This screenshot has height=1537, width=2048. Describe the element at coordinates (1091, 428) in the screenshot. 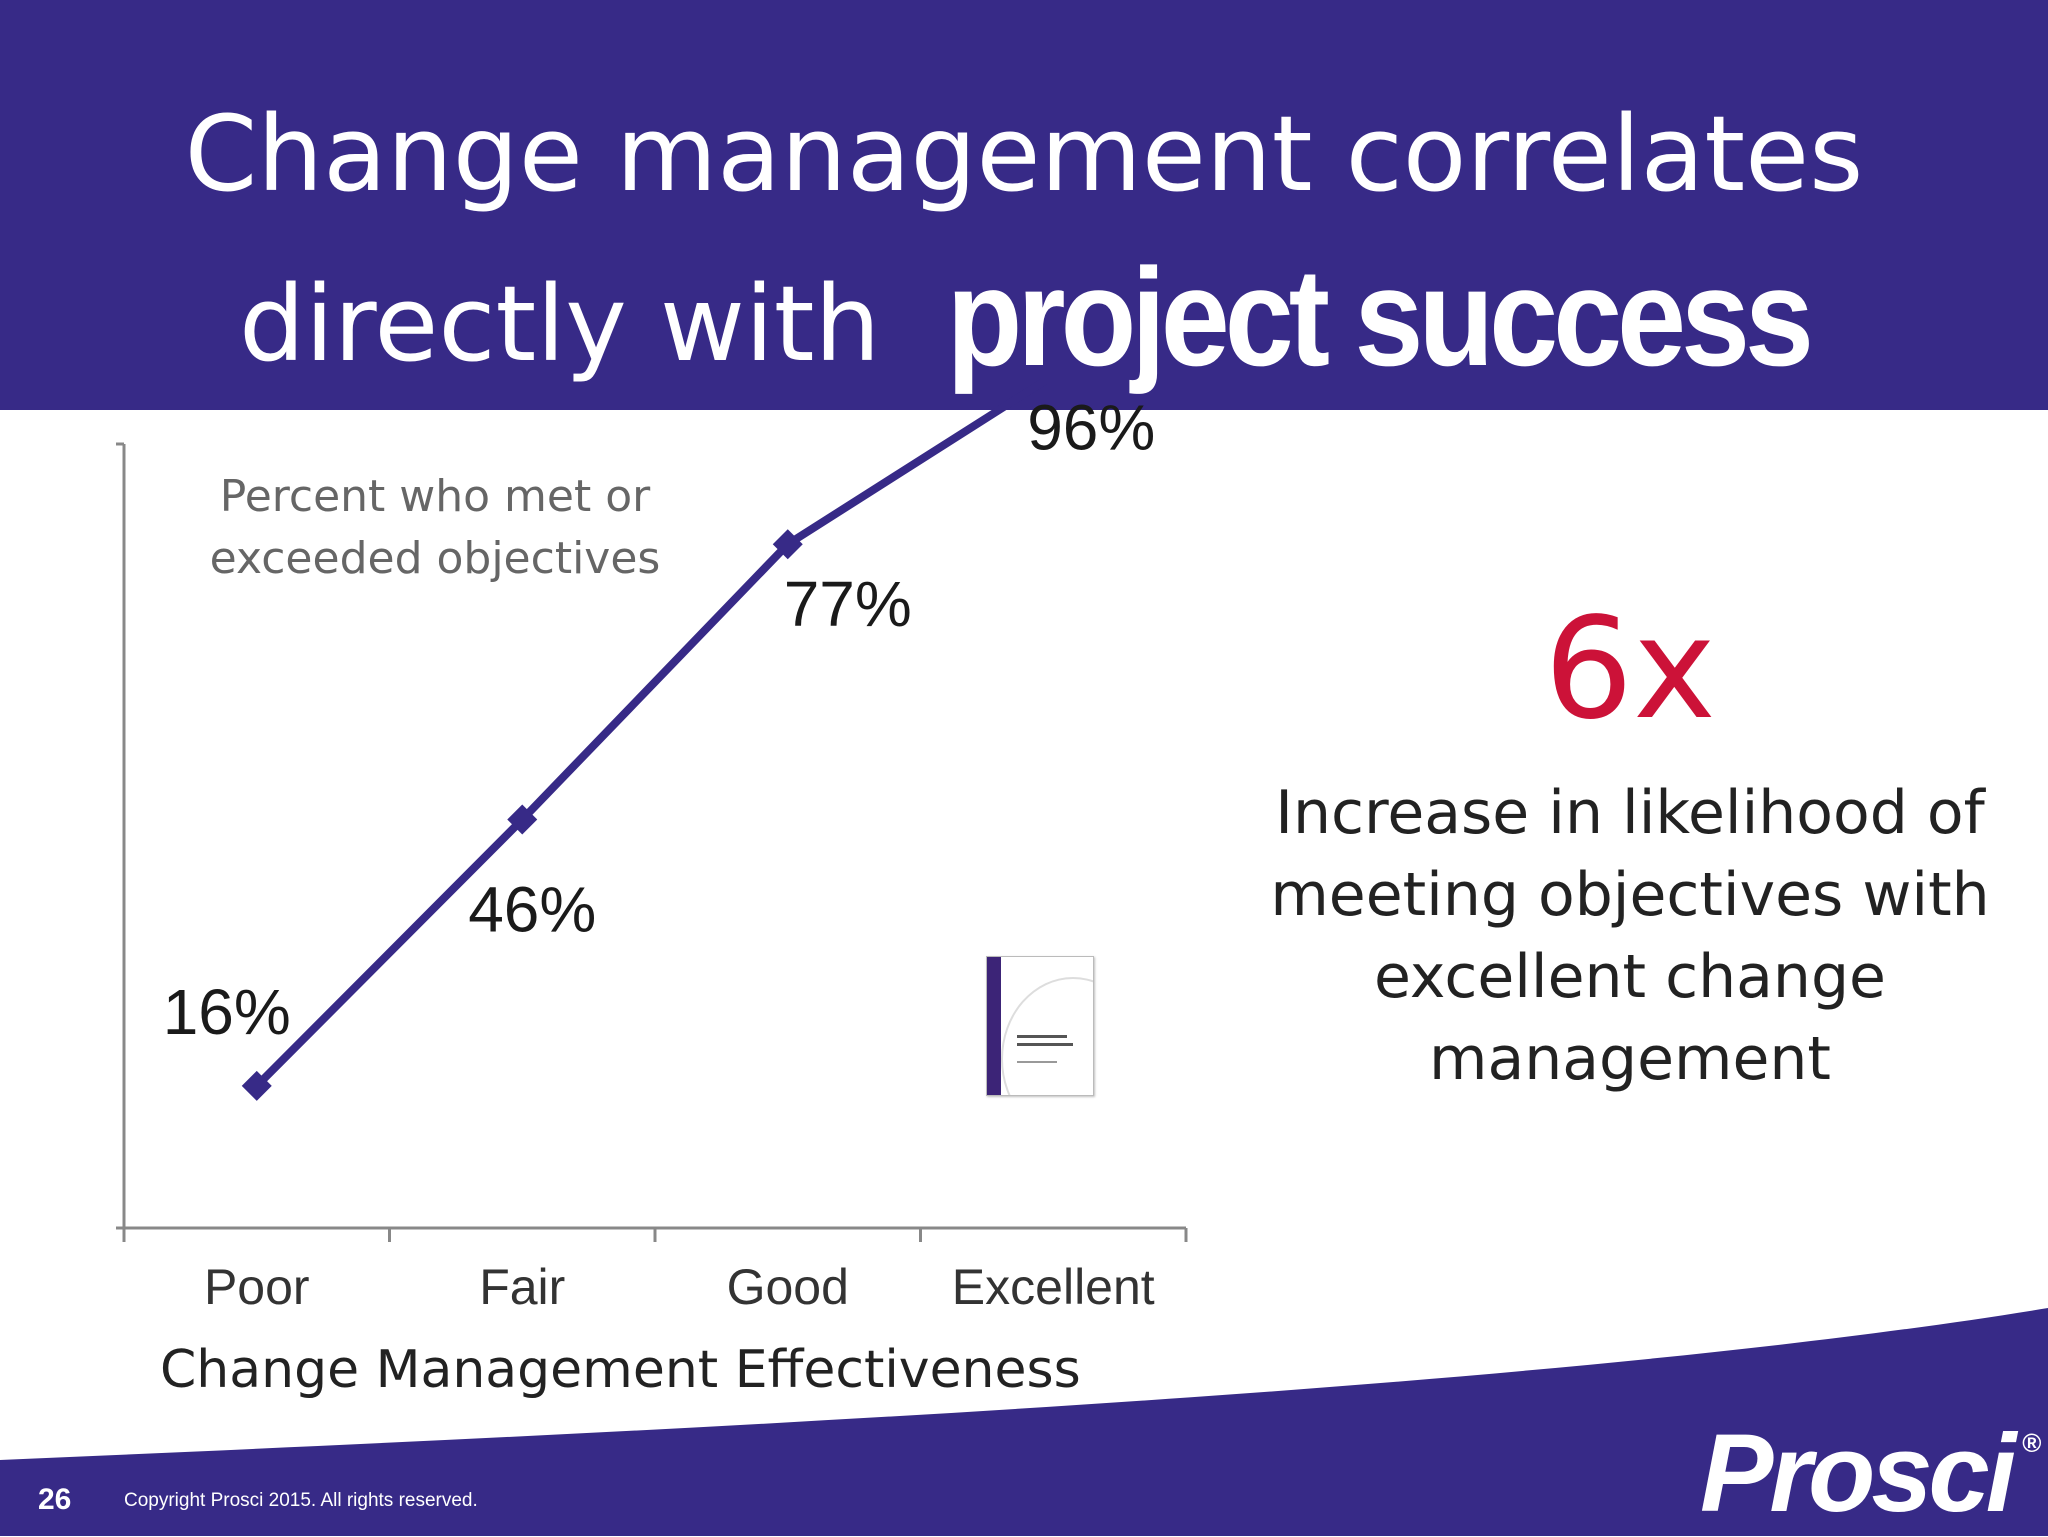

I see `data-label: 96%` at that location.